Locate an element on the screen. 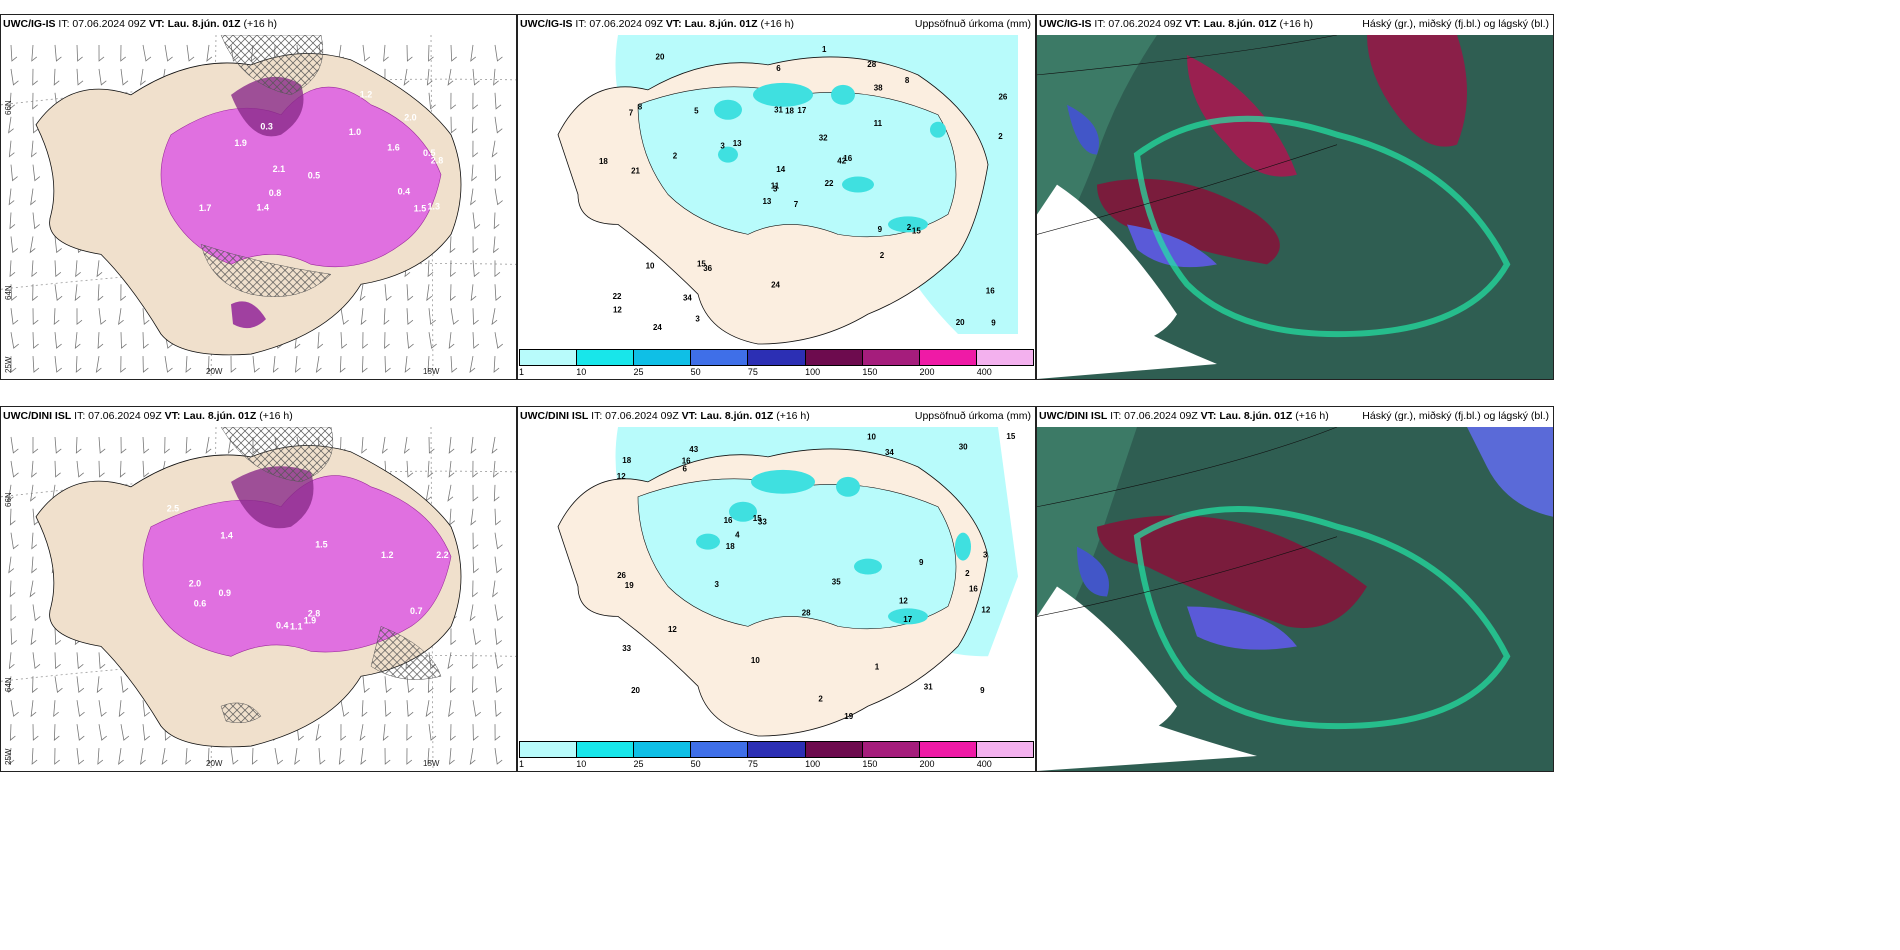  precip-rate-label: 2.0 is located at coordinates (195, 584).